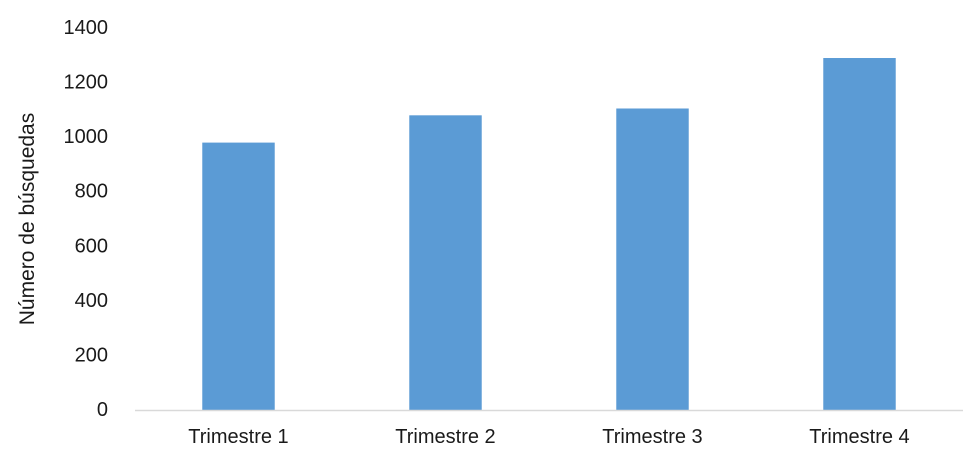  Describe the element at coordinates (91, 355) in the screenshot. I see `y-tick-label: 200` at that location.